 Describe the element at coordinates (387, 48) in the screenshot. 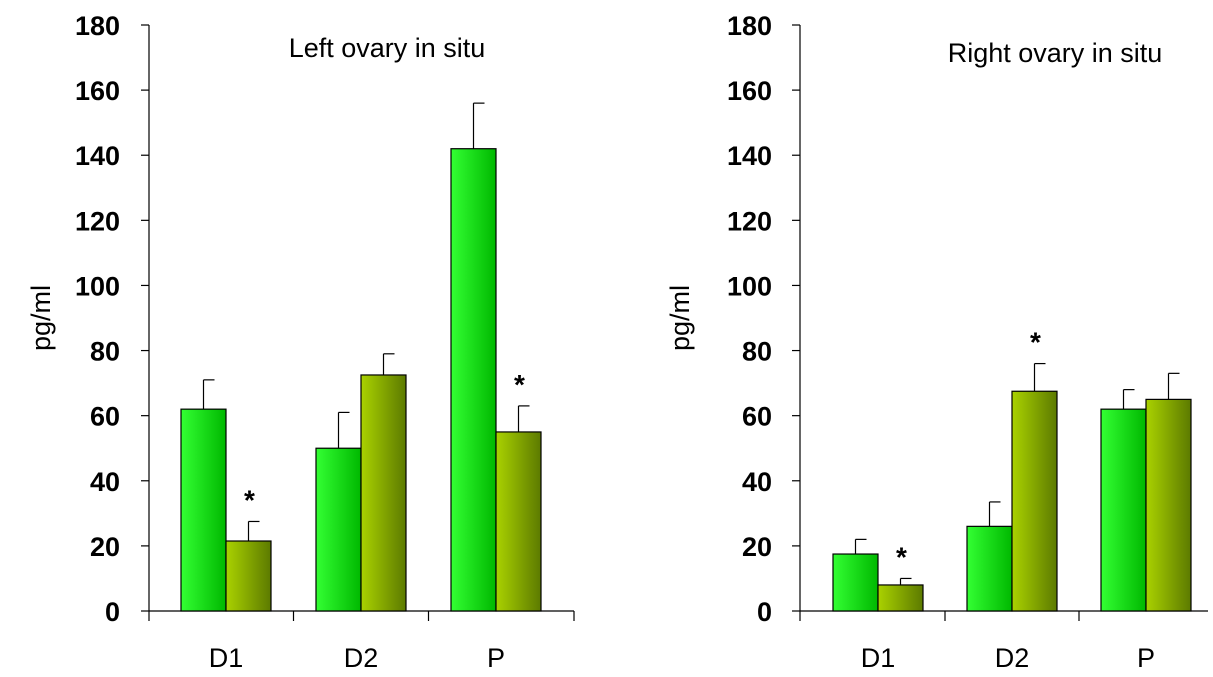

I see `chart-title: Left ovary in situ` at that location.